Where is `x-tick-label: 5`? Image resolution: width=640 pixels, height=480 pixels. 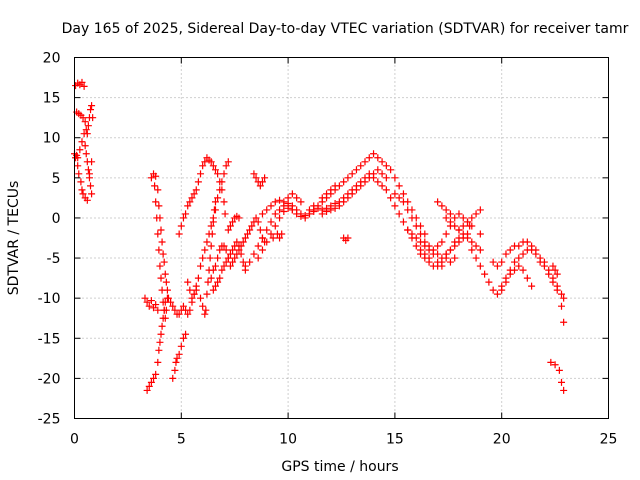 x-tick-label: 5 is located at coordinates (181, 440).